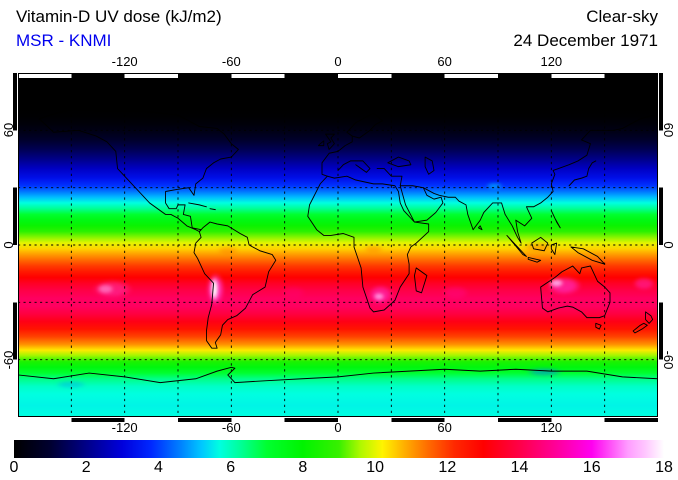 Image resolution: width=678 pixels, height=480 pixels. Describe the element at coordinates (338, 375) in the screenshot. I see `coastline-antarctica` at that location.